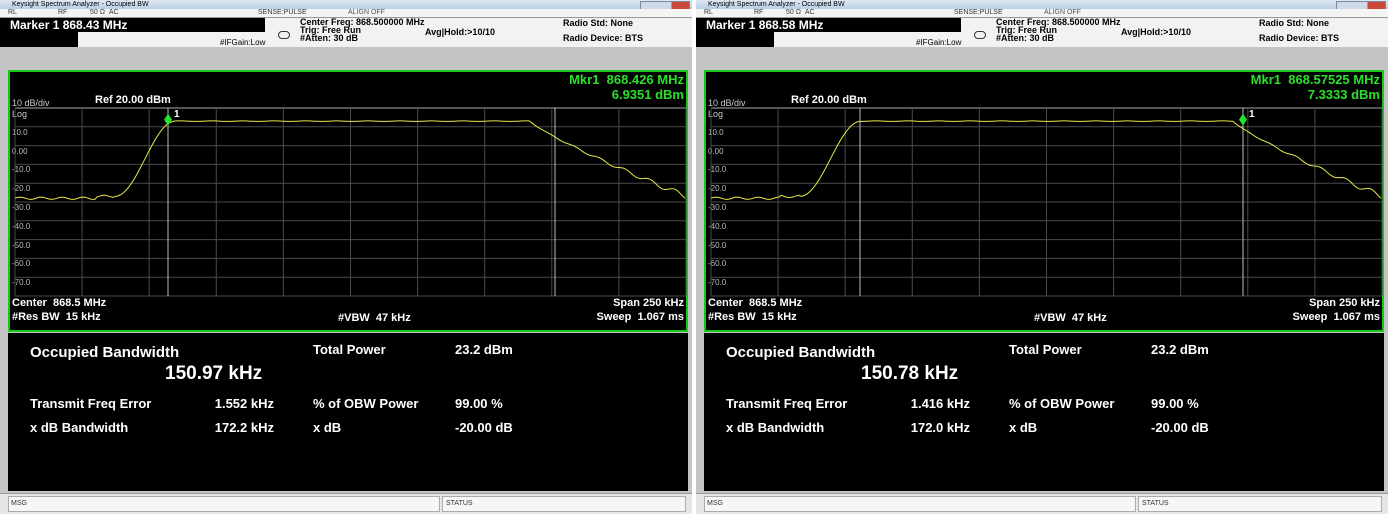 Image resolution: width=1388 pixels, height=518 pixels. What do you see at coordinates (59, 303) in the screenshot?
I see `center-label: Center 868.5 MHz` at bounding box center [59, 303].